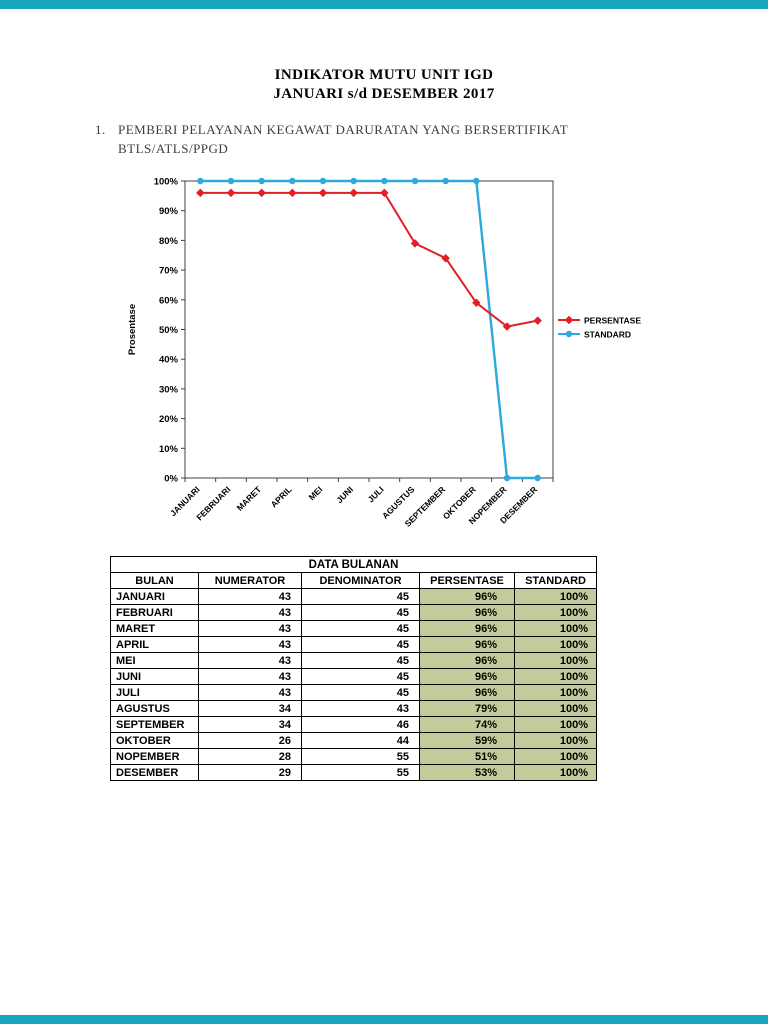 This screenshot has height=1024, width=768. I want to click on table-row: JUNI 43 45 96% 100%, so click(354, 676).